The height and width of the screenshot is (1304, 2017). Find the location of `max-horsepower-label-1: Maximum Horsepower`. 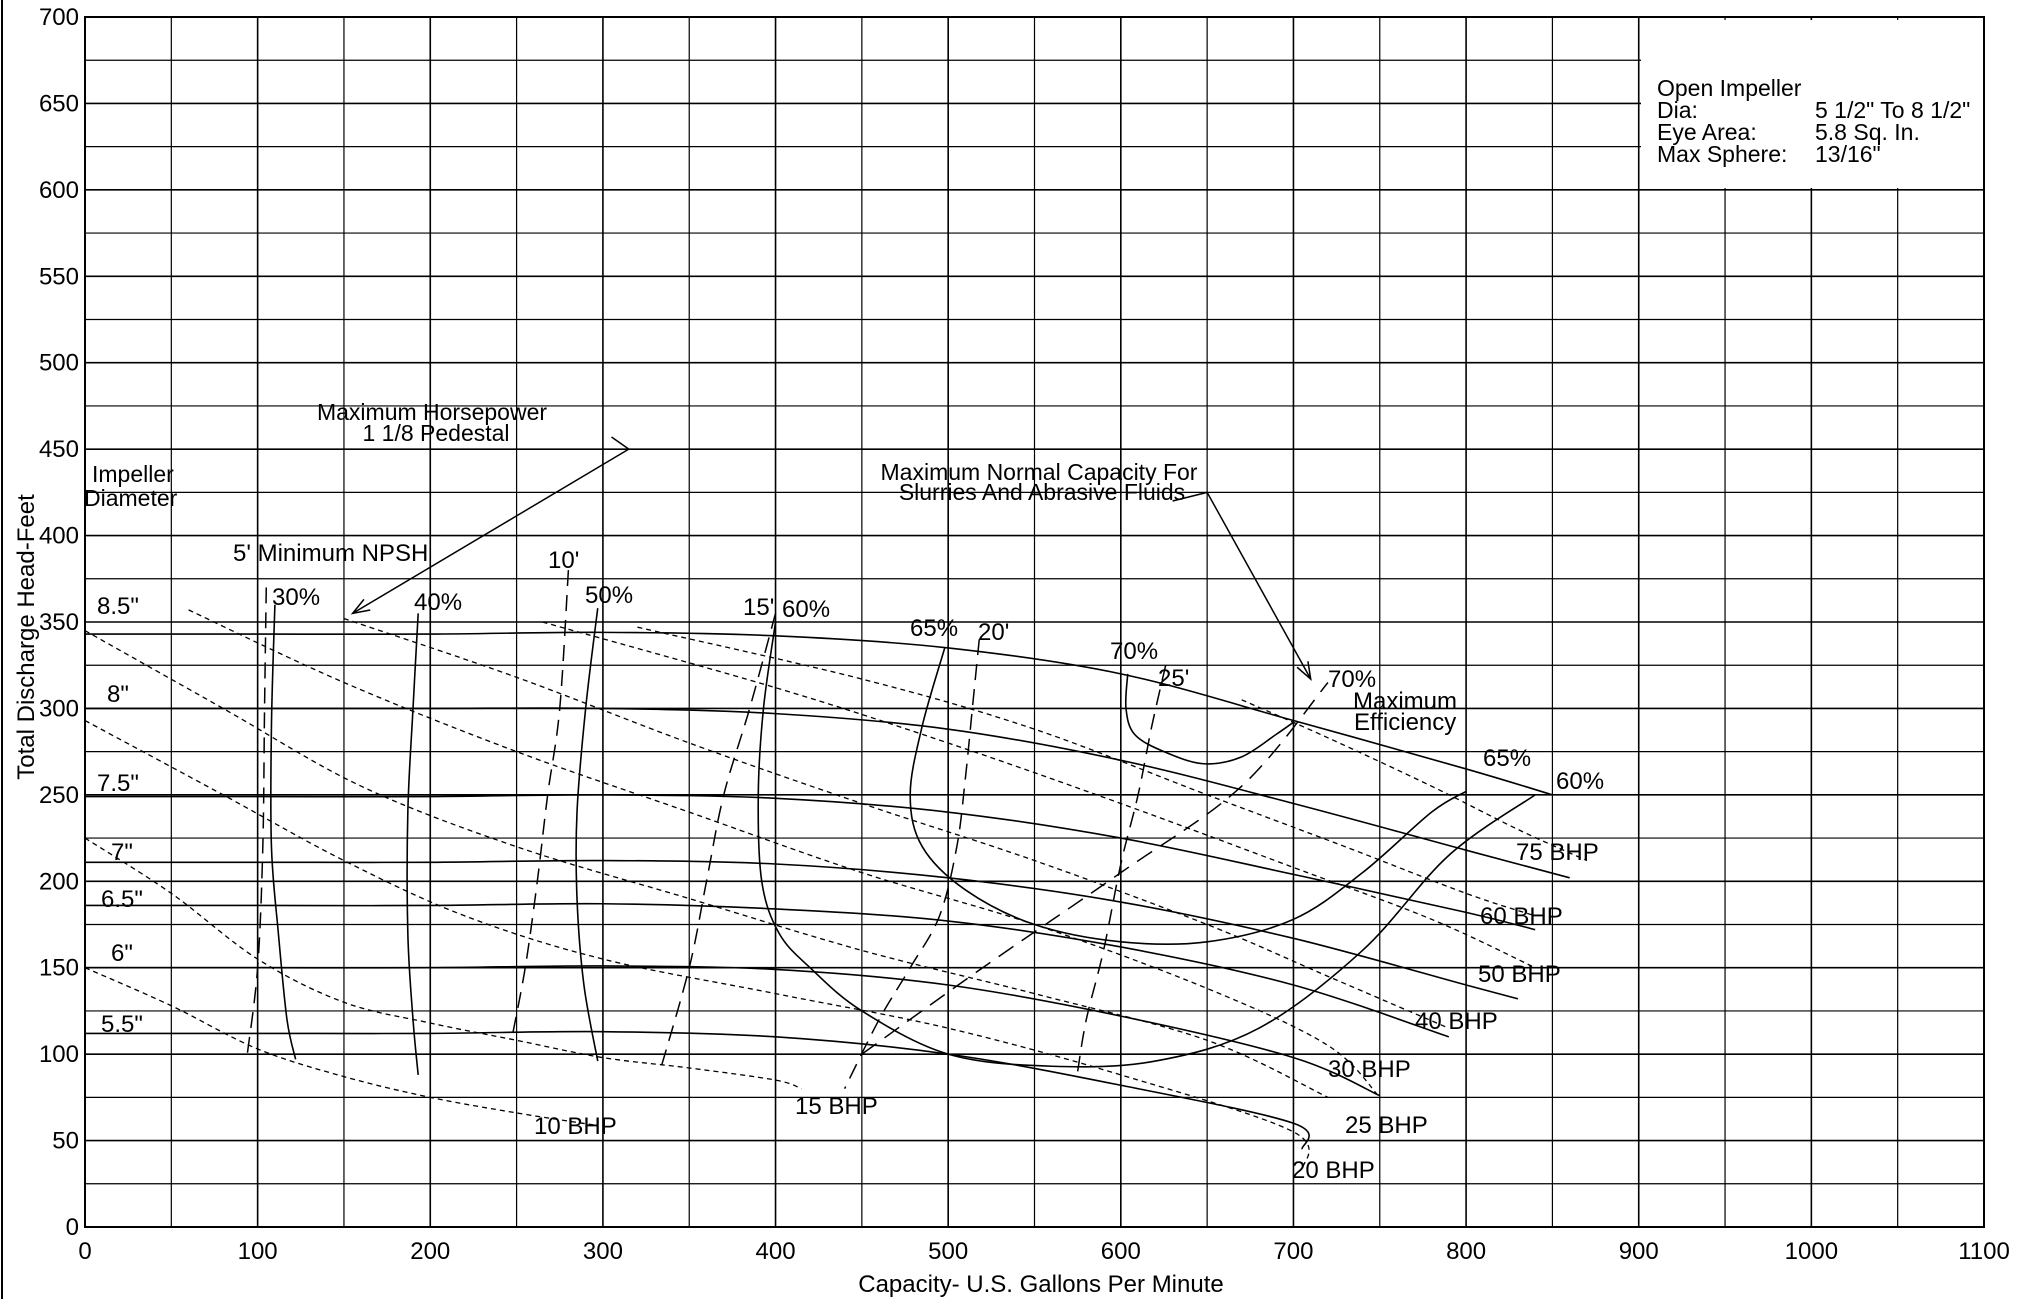

max-horsepower-label-1: Maximum Horsepower is located at coordinates (432, 412).